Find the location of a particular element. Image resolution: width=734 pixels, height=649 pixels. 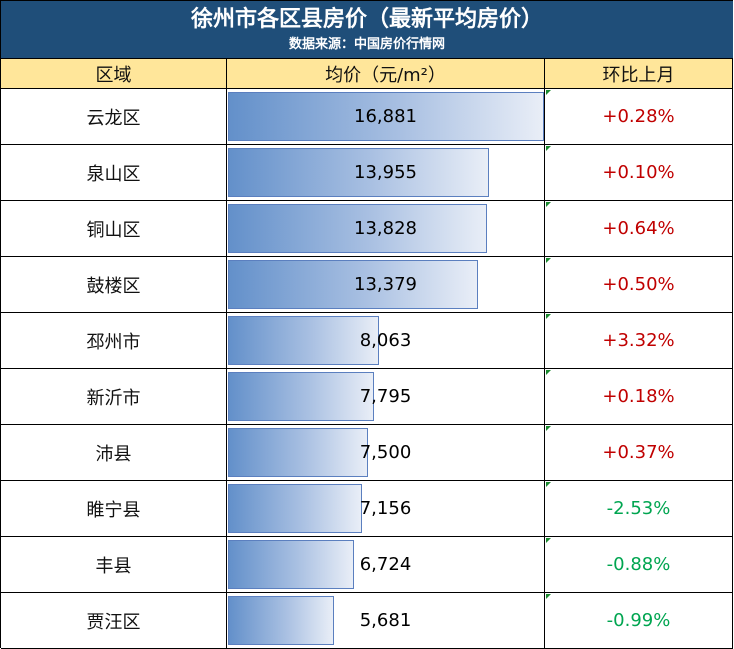

change-cell: -0.99% is located at coordinates (639, 621).